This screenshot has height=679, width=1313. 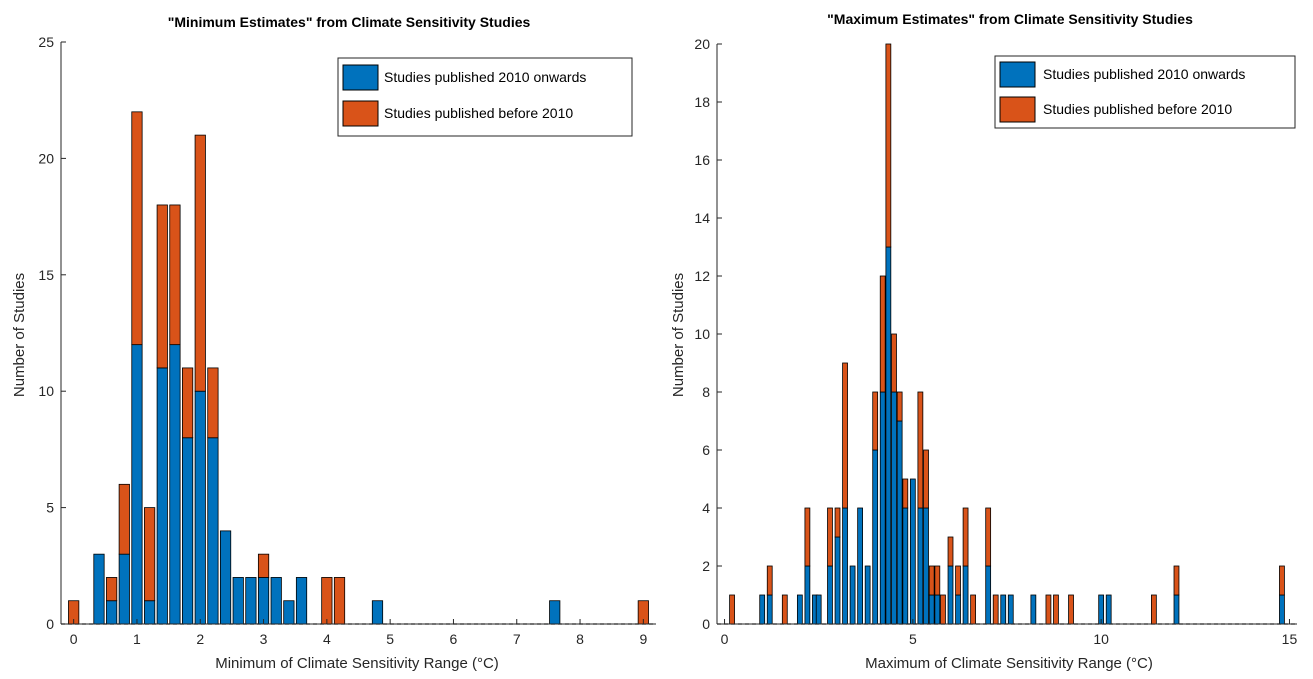 I want to click on legend-label-recent: Studies published 2010 onwards, so click(x=1144, y=74).